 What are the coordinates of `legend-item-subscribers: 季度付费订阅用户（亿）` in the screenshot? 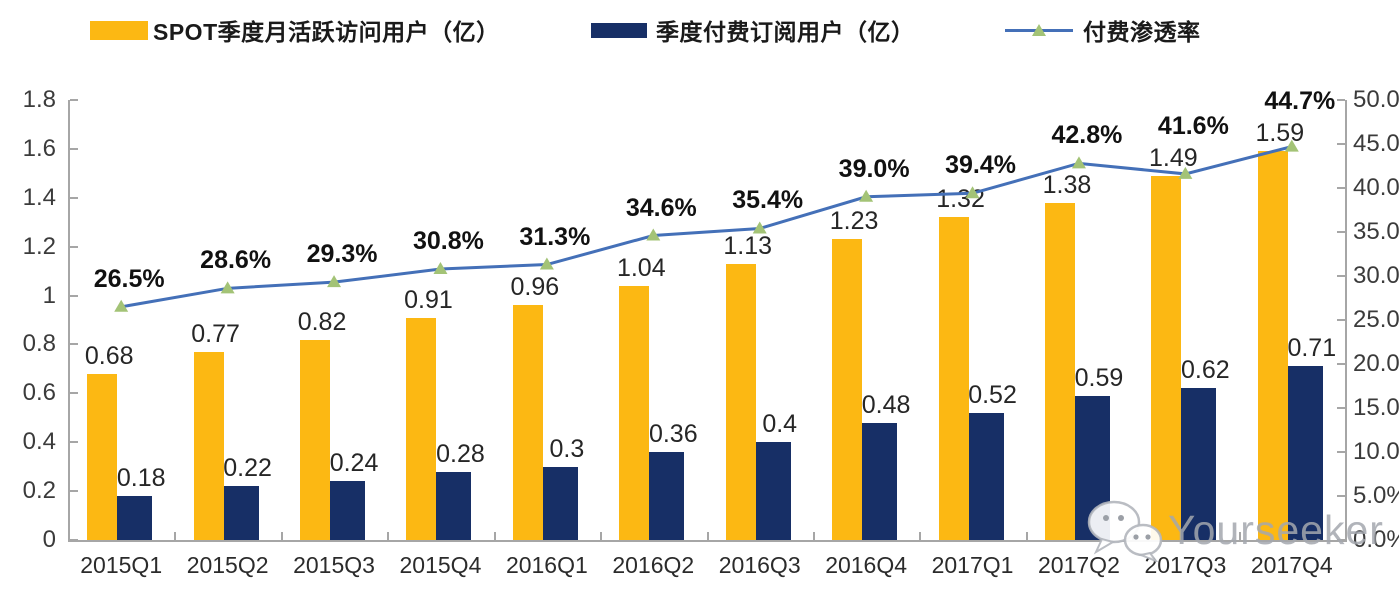 It's located at (753, 30).